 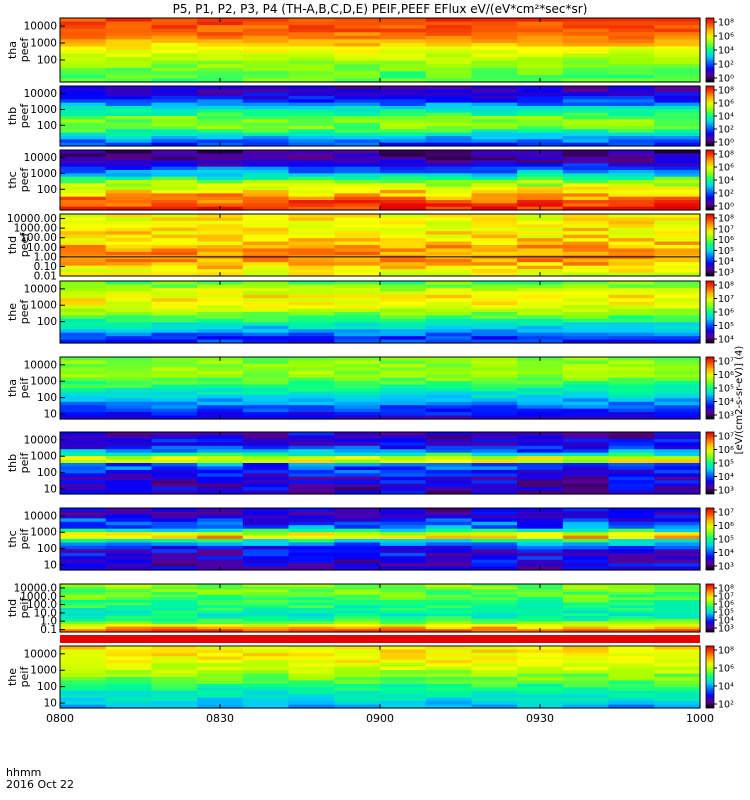 I want to click on colorbar-tick-label: 10⁴, so click(x=726, y=687).